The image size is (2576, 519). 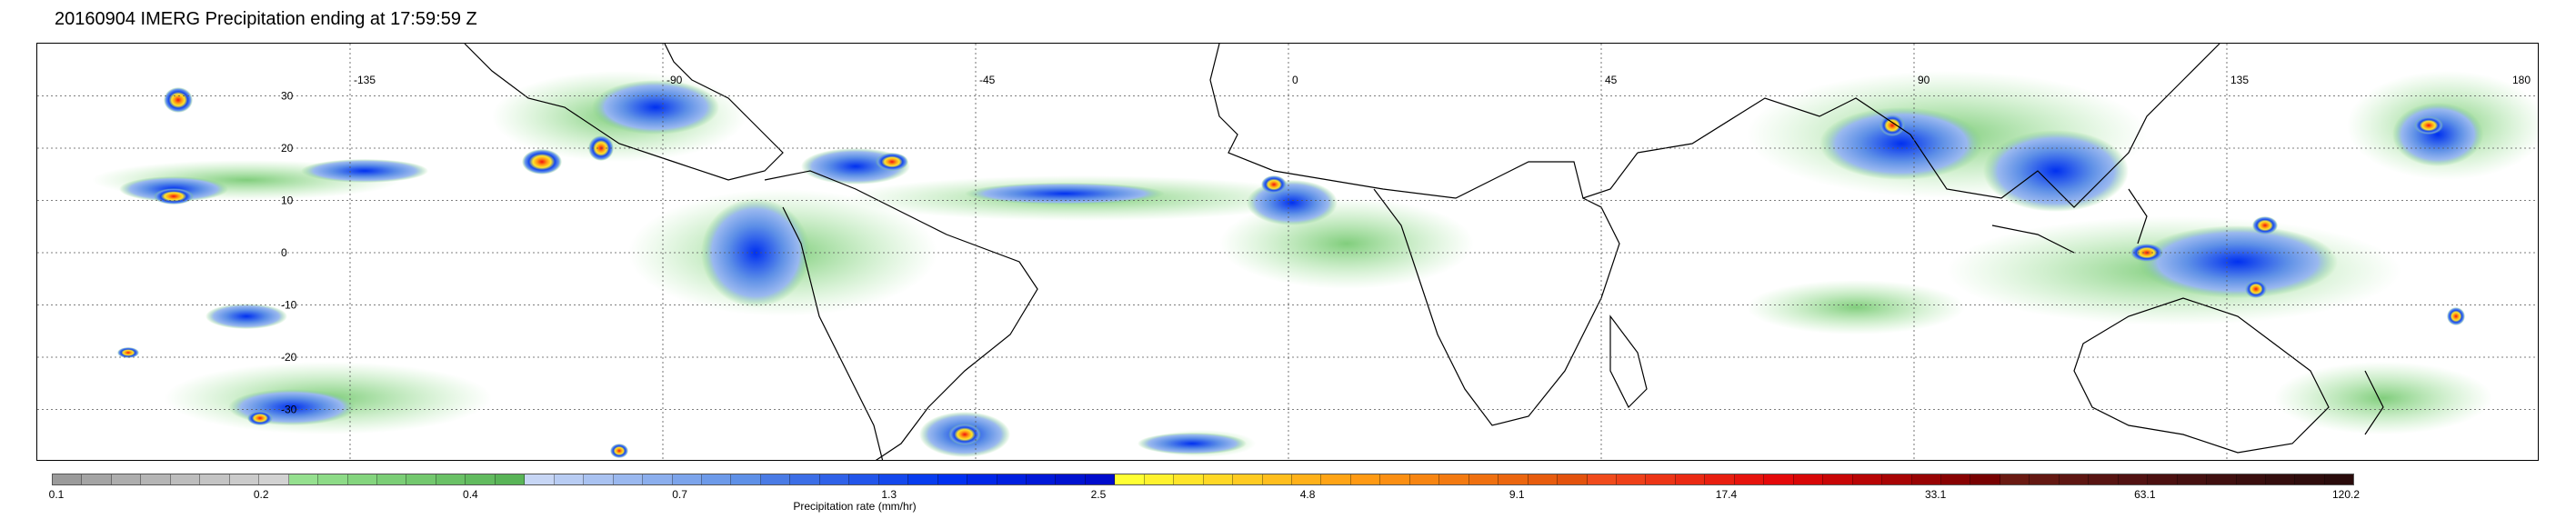 What do you see at coordinates (287, 96) in the screenshot?
I see `latitude-label: 30` at bounding box center [287, 96].